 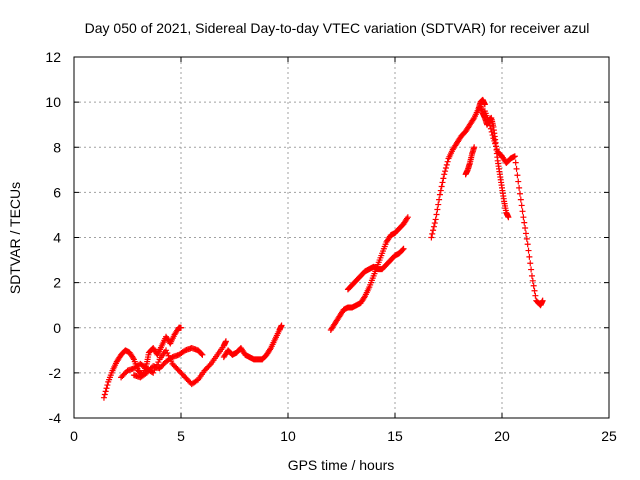 I want to click on y-axis-label: SDTVAR / TECUs, so click(x=15, y=238).